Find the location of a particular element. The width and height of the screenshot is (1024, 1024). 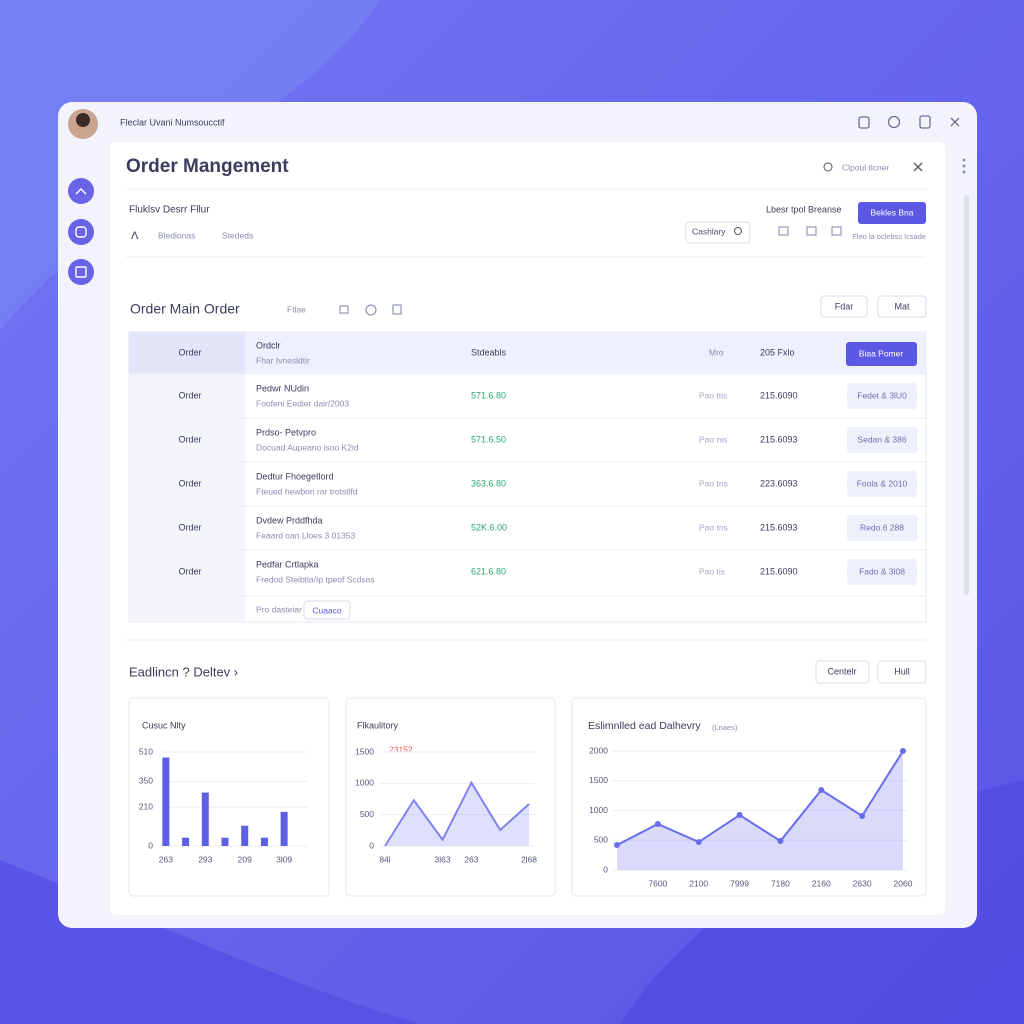

y-tick-label: 510 is located at coordinates (146, 751).